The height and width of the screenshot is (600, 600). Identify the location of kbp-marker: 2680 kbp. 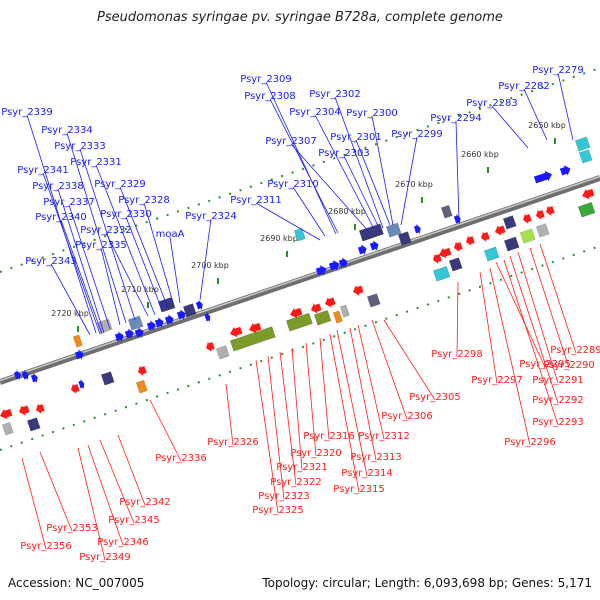
(347, 211).